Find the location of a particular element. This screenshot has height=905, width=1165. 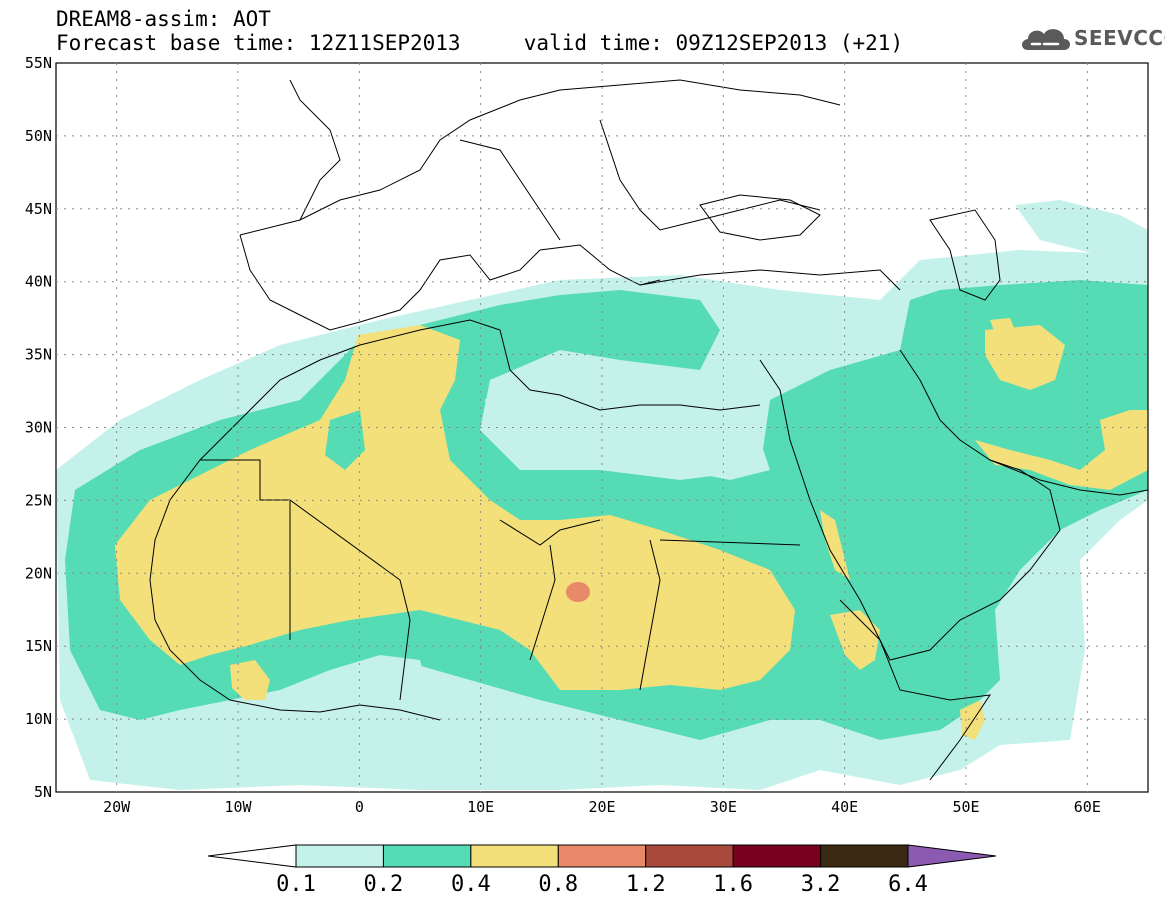

lat-tick-label: 35N is located at coordinates (38, 355).